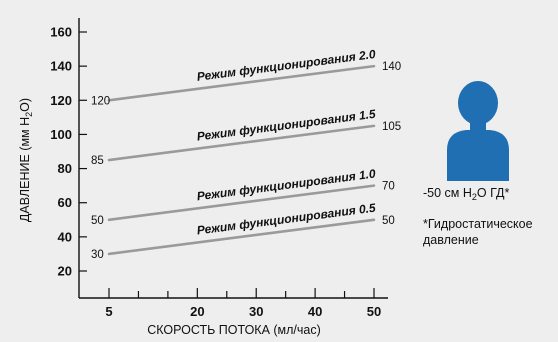 The image size is (558, 342). What do you see at coordinates (374, 311) in the screenshot?
I see `x-tick-label-50: 50` at bounding box center [374, 311].